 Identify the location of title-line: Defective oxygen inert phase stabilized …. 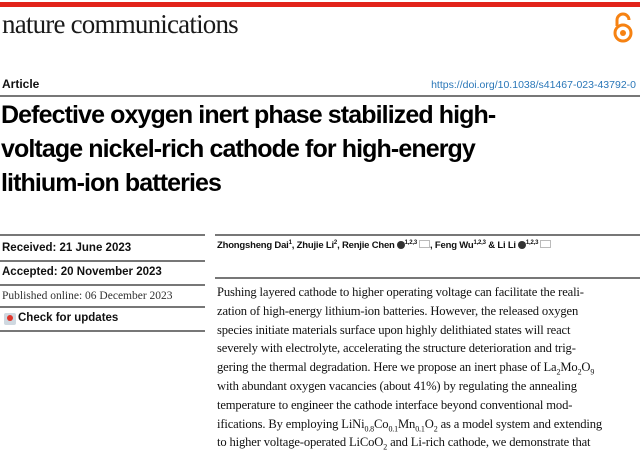
(248, 115).